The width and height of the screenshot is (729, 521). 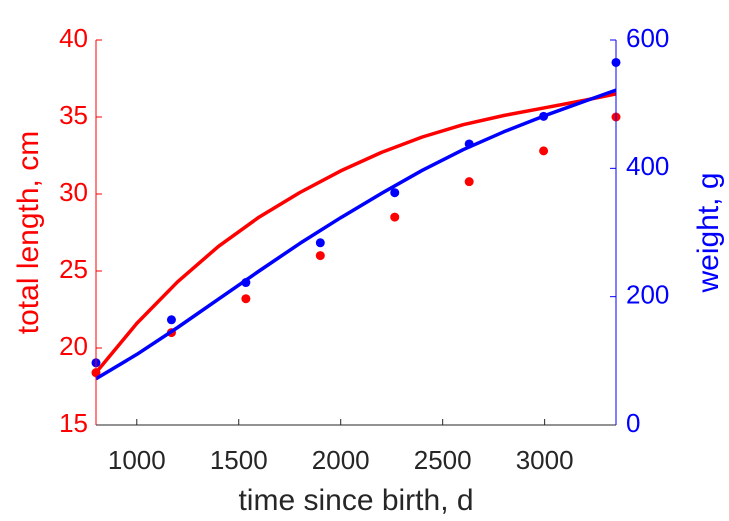 What do you see at coordinates (647, 166) in the screenshot?
I see `right-y-tick-label: 400` at bounding box center [647, 166].